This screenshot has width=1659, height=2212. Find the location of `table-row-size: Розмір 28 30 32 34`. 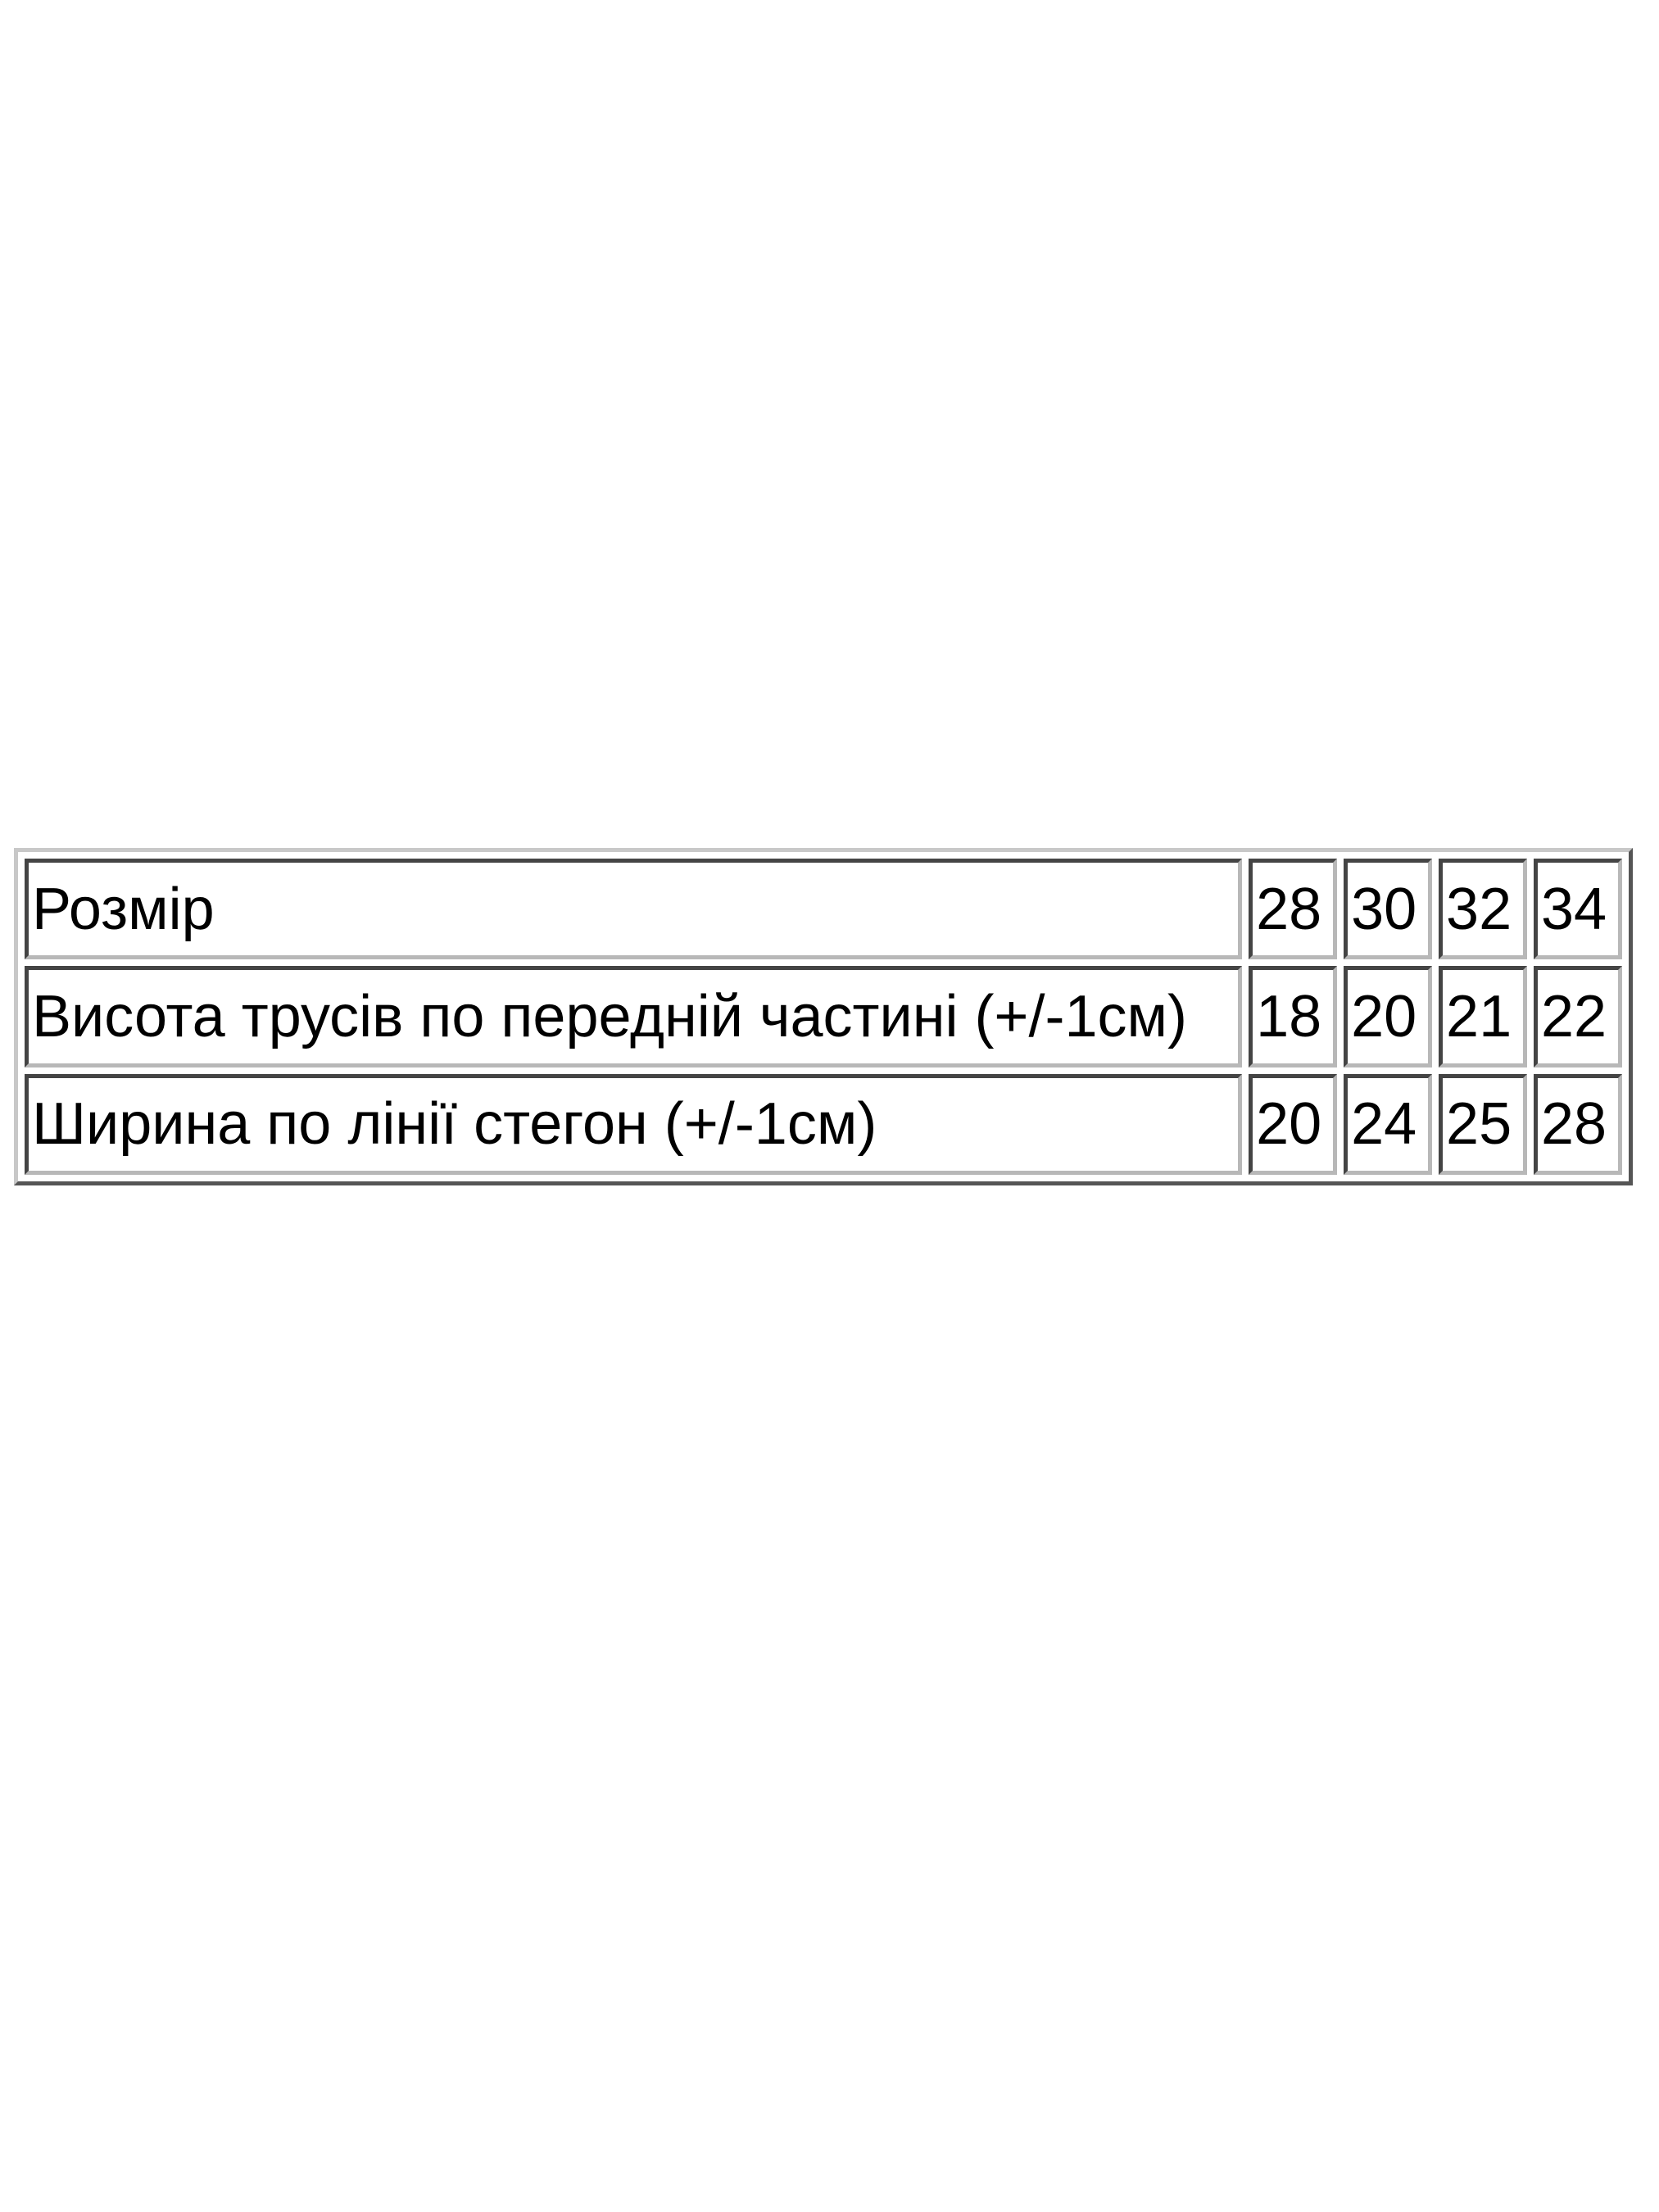

table-row-size: Розмір 28 30 32 34 is located at coordinates (823, 909).